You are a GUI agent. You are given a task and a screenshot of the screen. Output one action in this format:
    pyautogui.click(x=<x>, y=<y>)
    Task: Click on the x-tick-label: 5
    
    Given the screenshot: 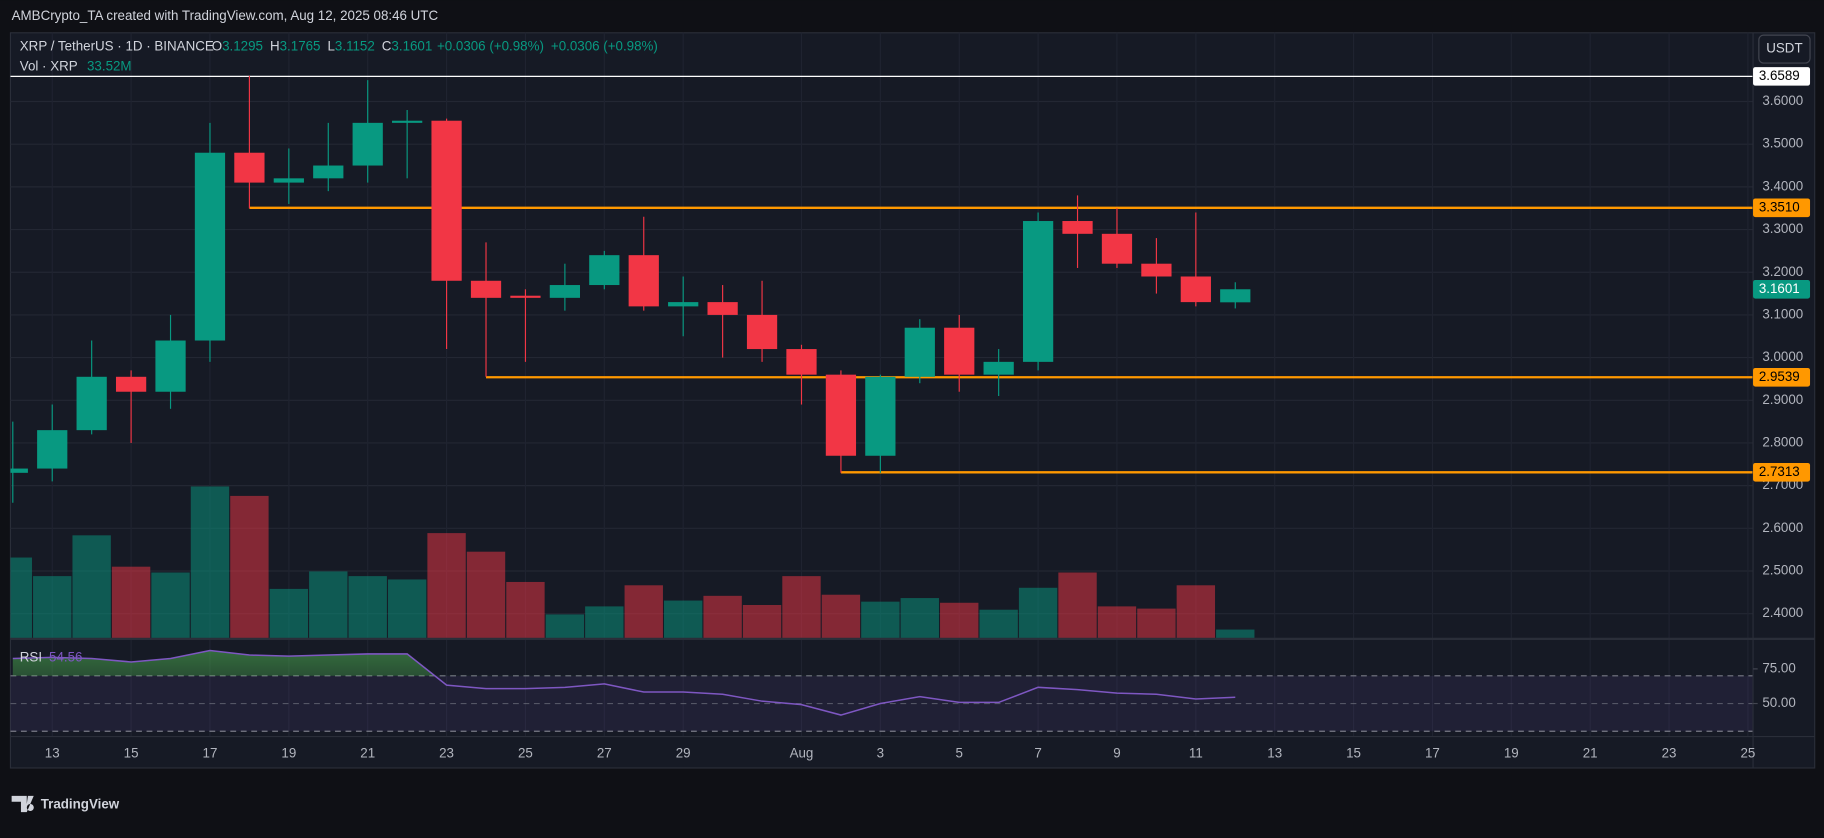 What is the action you would take?
    pyautogui.click(x=959, y=753)
    